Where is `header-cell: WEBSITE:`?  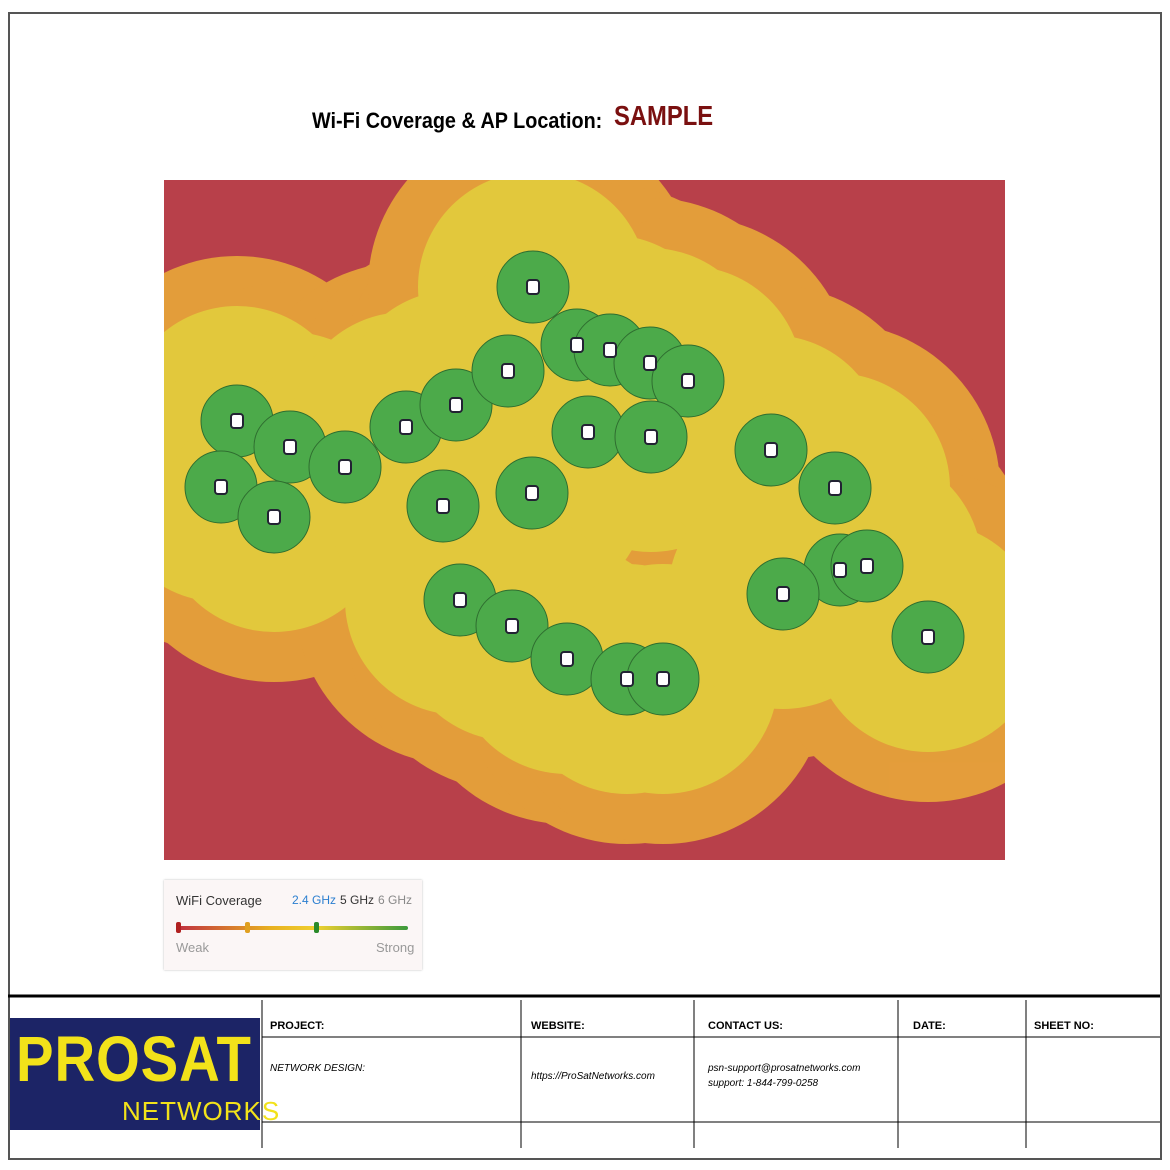
header-cell: WEBSITE: is located at coordinates (558, 1026).